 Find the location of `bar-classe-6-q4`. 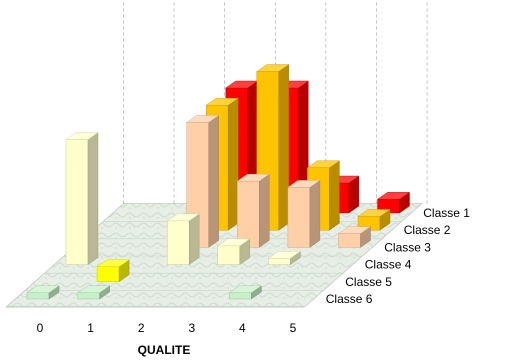

bar-classe-6-q4 is located at coordinates (245, 292).